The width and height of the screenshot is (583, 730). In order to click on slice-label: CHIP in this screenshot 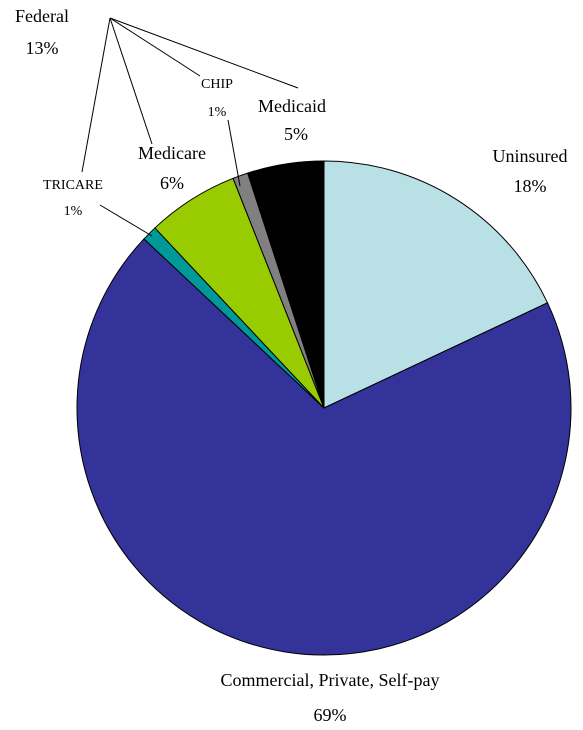, I will do `click(217, 84)`.